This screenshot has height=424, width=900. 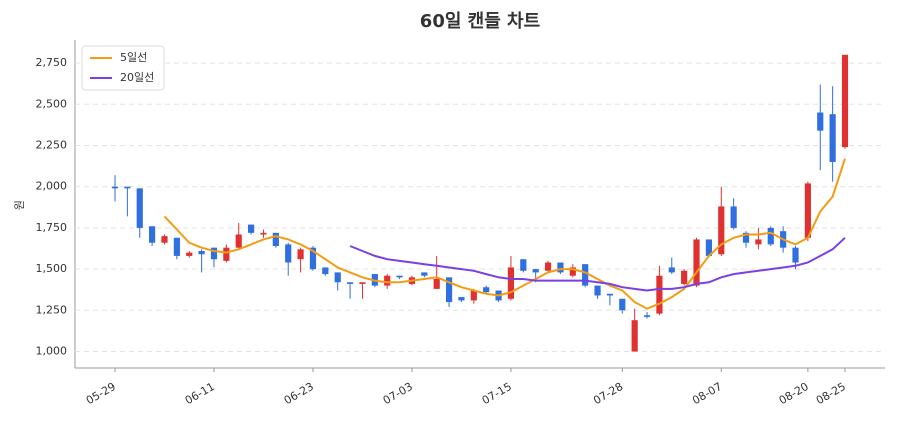 I want to click on x-tick-label: 07-28, so click(x=608, y=393).